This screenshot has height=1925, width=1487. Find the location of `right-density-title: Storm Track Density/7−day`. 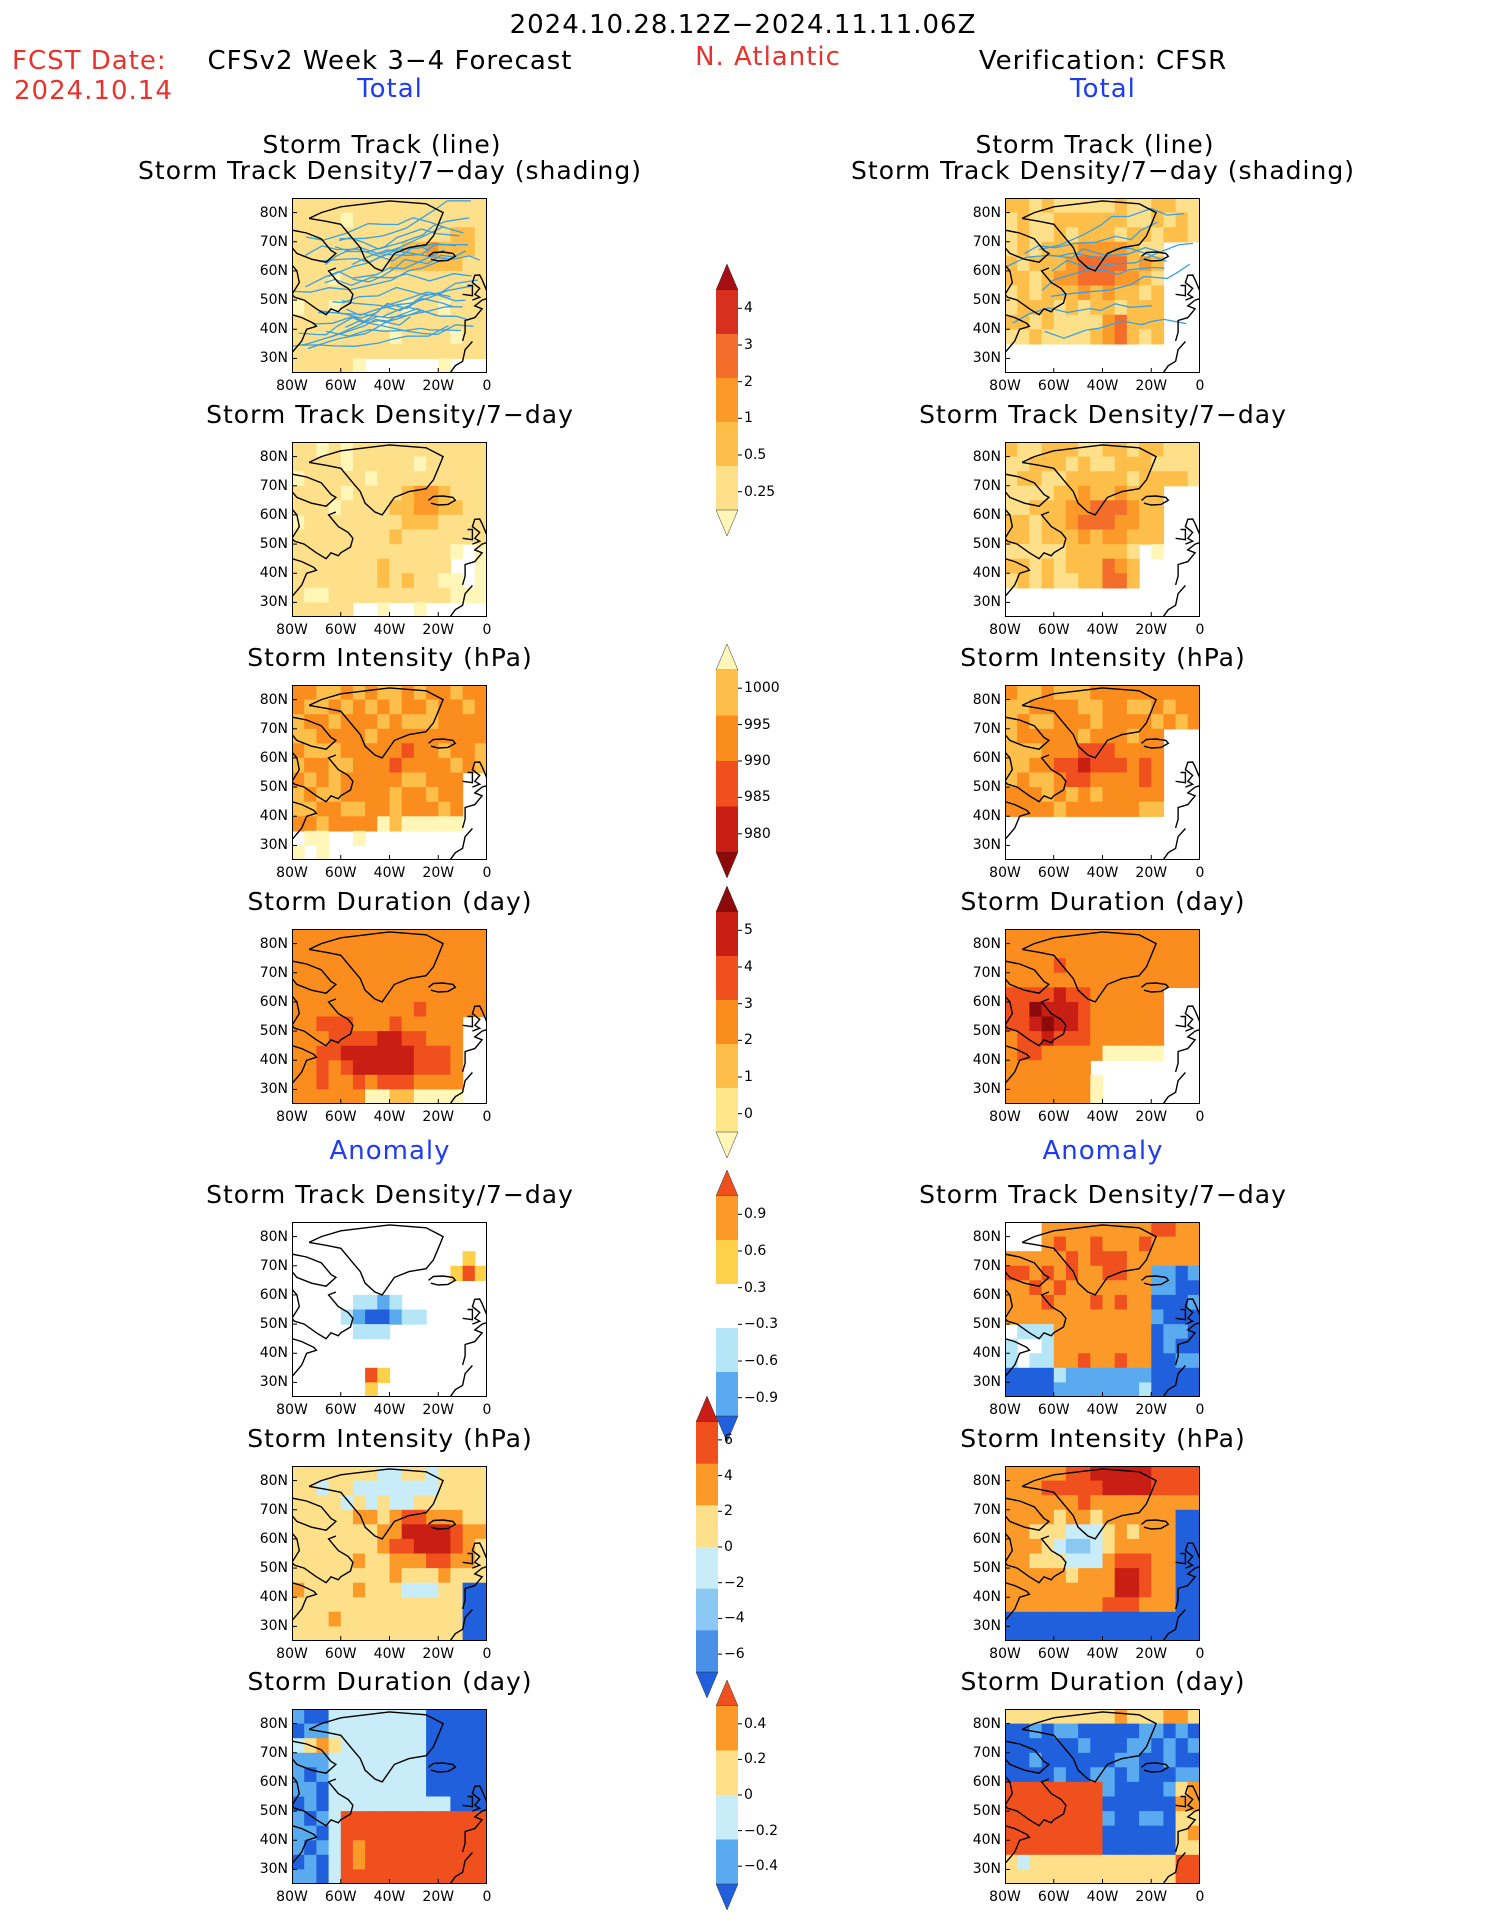

right-density-title: Storm Track Density/7−day is located at coordinates (1103, 414).